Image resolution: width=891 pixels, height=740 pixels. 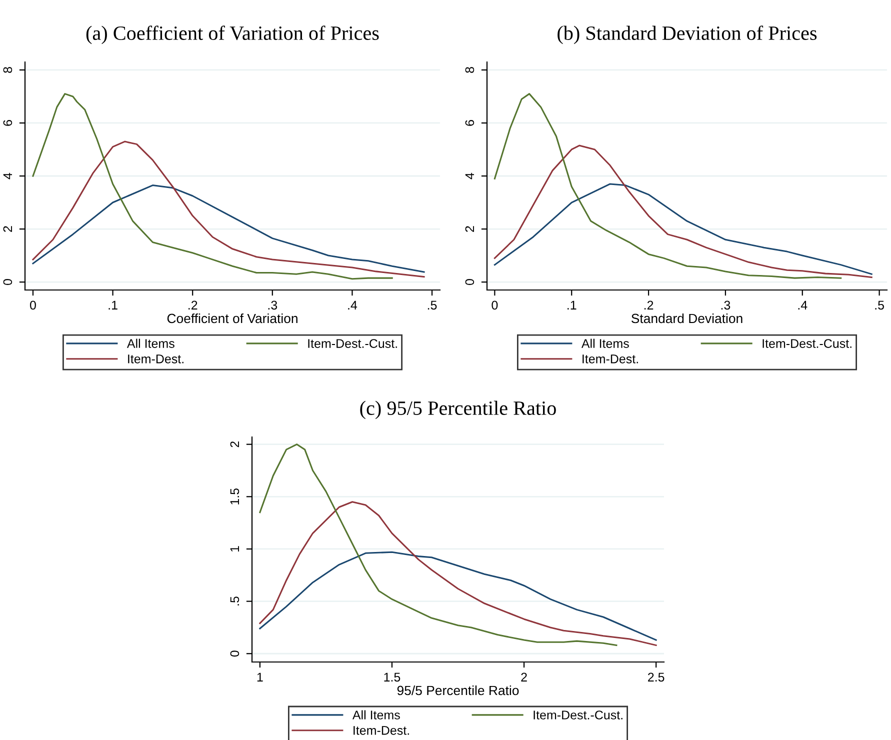 What do you see at coordinates (656, 677) in the screenshot?
I see `x-tick-label: 2.5` at bounding box center [656, 677].